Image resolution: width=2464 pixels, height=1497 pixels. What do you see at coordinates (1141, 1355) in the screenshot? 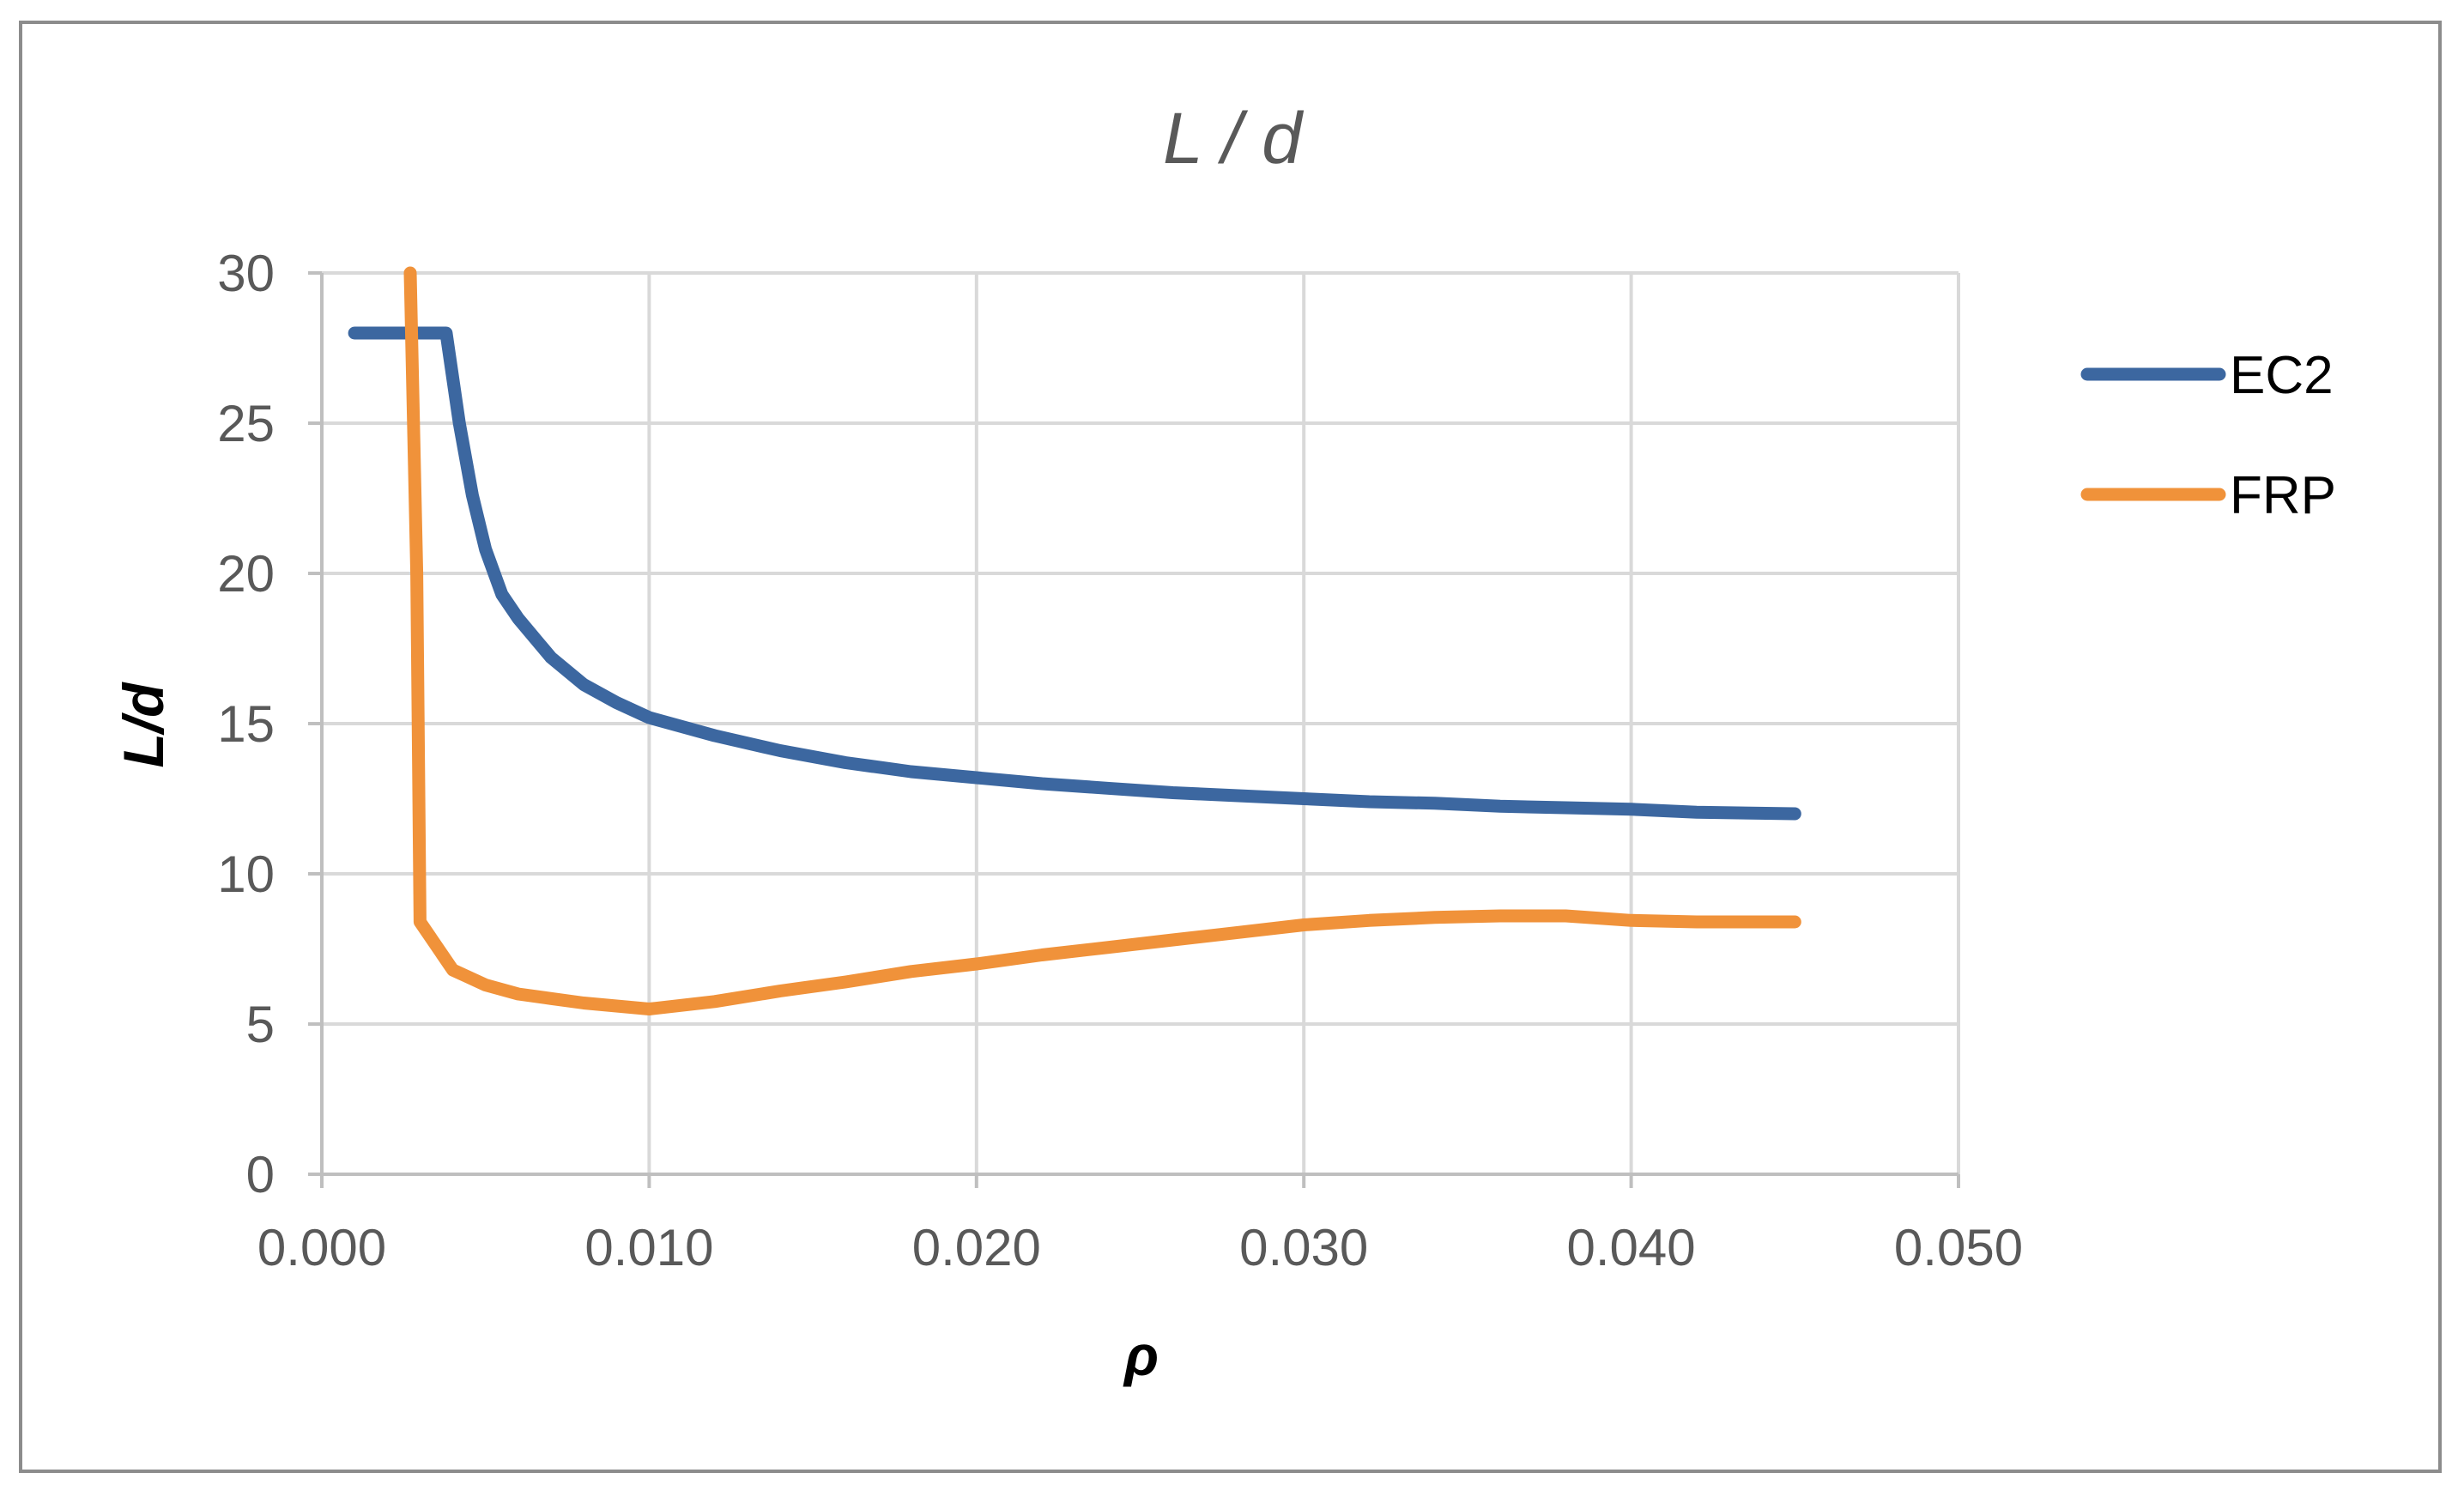
I see `x-axis-title: ρ` at bounding box center [1141, 1355].